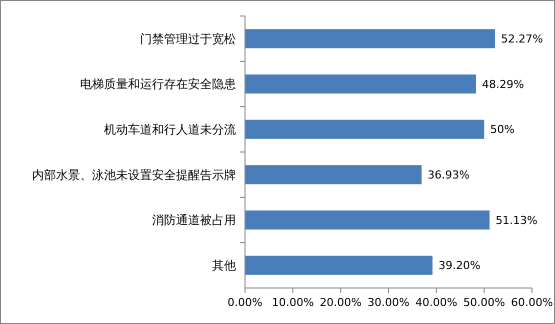  I want to click on x-tick-label: 0.00%, so click(245, 302).